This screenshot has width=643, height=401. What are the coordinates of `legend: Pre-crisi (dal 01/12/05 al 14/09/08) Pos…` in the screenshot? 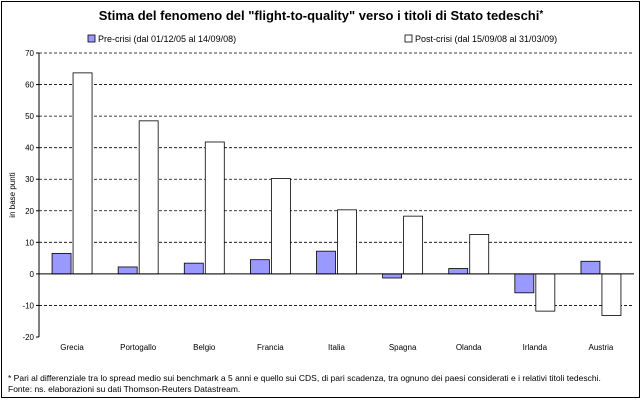 It's located at (322, 39).